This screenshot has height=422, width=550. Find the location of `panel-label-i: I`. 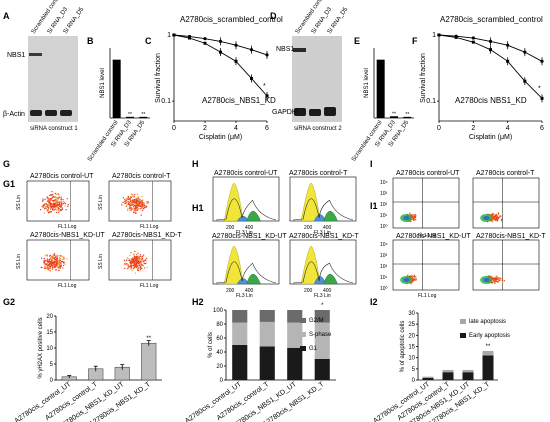

panel-label-i: I is located at coordinates (371, 164).